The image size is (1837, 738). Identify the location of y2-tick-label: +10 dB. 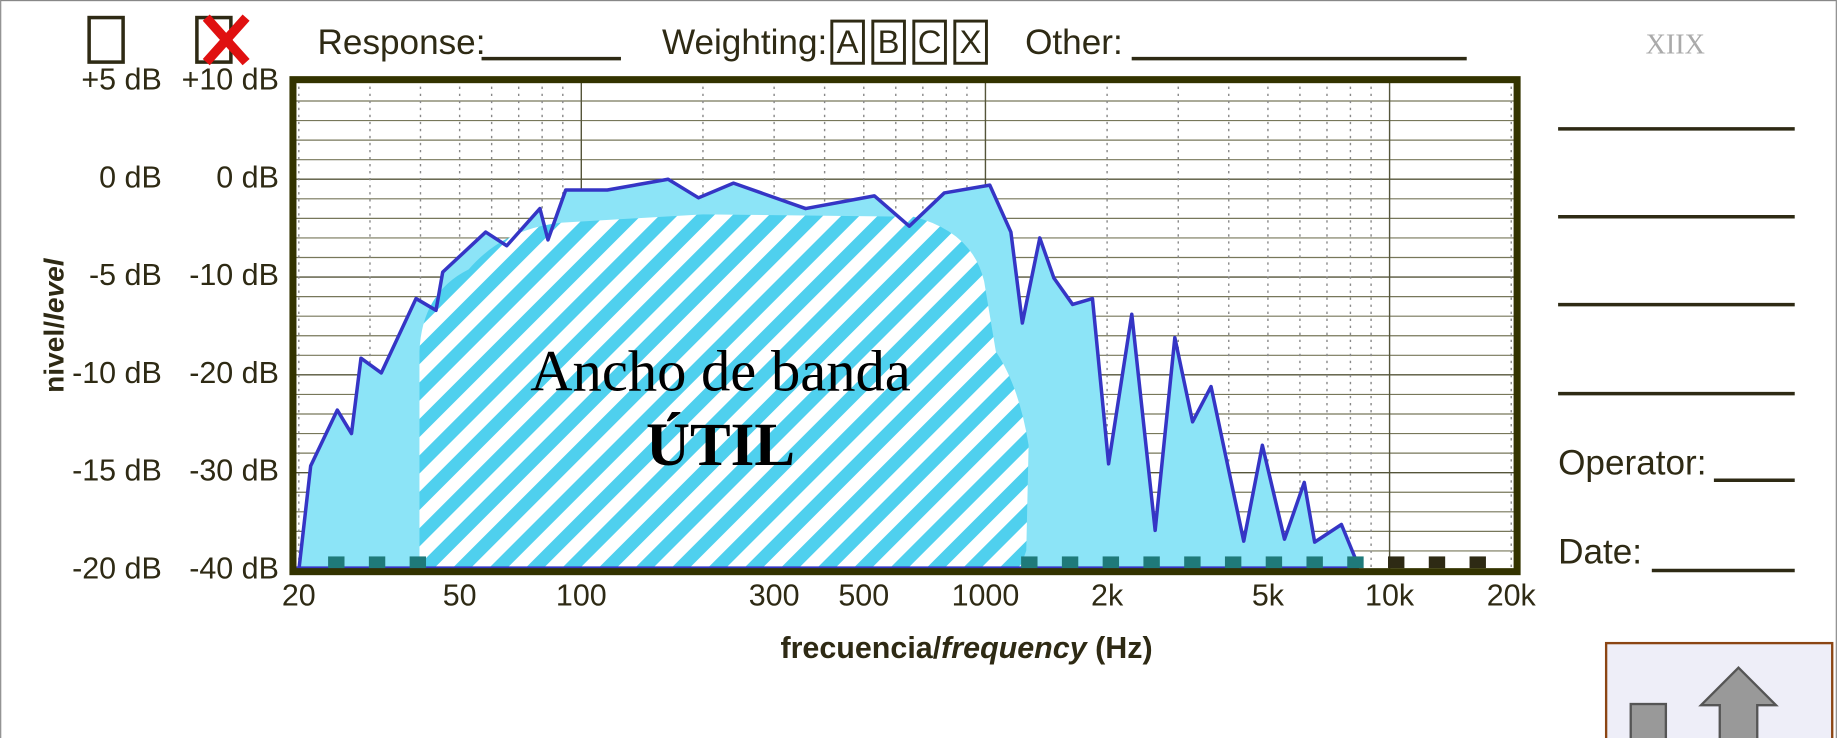
(230, 79).